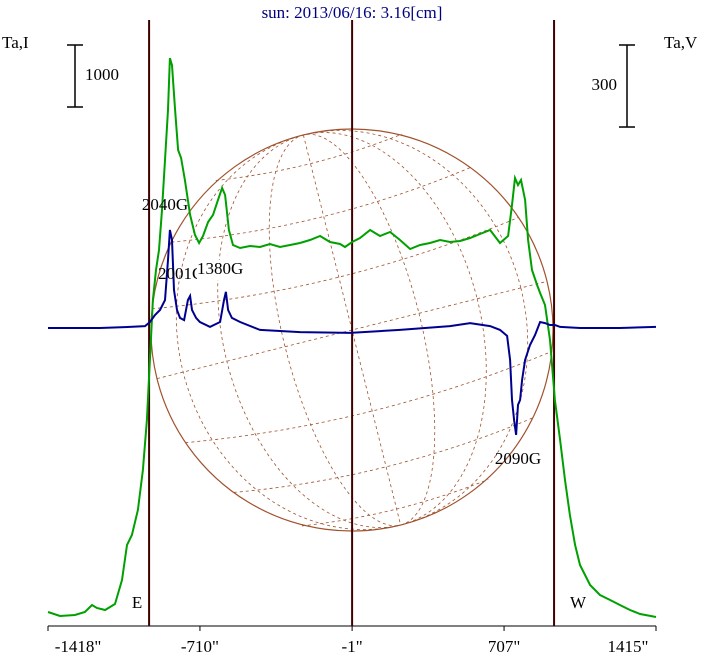 This screenshot has height=660, width=706. What do you see at coordinates (578, 602) in the screenshot?
I see `limb-label: W` at bounding box center [578, 602].